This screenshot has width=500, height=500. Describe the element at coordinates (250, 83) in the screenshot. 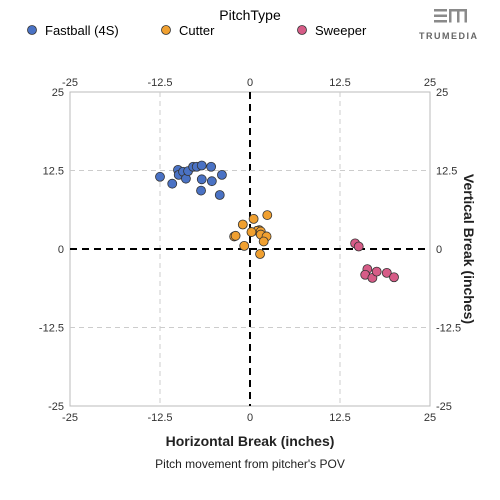

I see `x-tick-label-top: 0` at that location.